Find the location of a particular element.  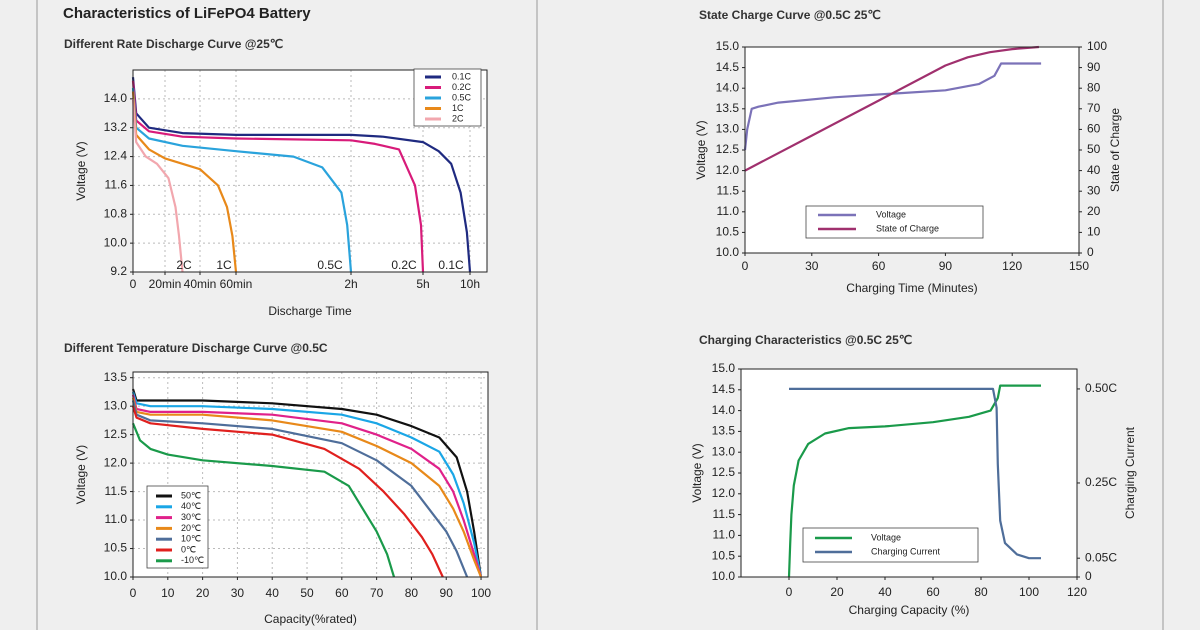

y-tick-label: 12.4 is located at coordinates (116, 156).